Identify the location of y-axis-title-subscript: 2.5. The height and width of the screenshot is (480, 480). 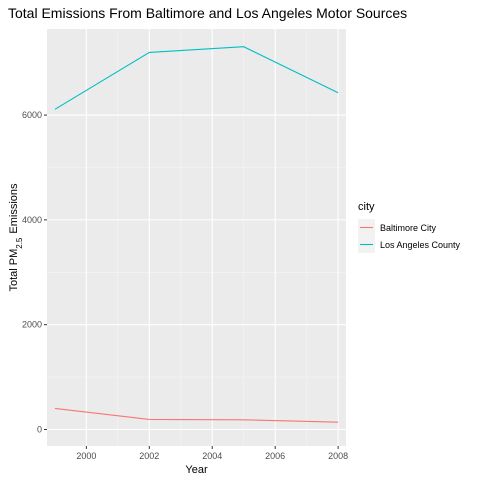
(19, 243).